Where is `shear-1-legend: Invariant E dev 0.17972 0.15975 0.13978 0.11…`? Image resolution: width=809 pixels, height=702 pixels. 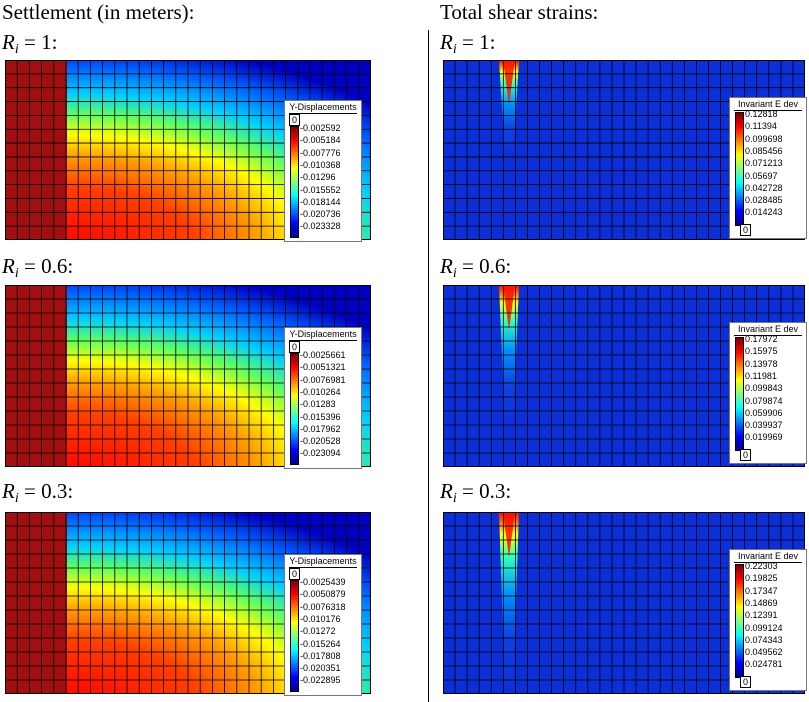
shear-1-legend: Invariant E dev 0.17972 0.15975 0.13978 0.11… is located at coordinates (768, 393).